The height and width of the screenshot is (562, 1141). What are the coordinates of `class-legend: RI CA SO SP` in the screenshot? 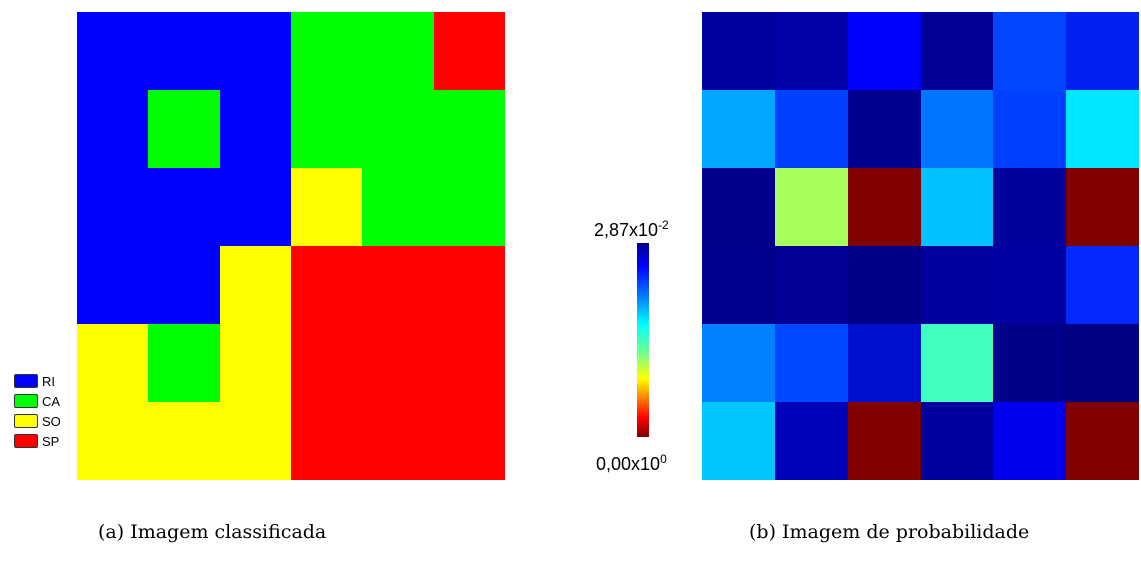 It's located at (37, 411).